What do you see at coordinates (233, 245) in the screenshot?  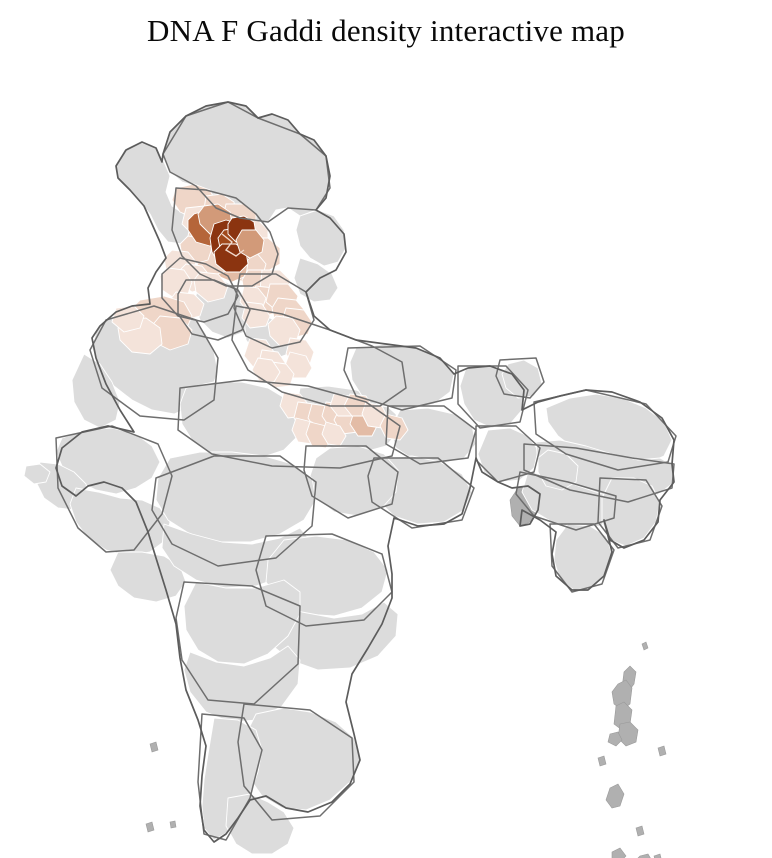 I see `district-border-highlight` at bounding box center [233, 245].